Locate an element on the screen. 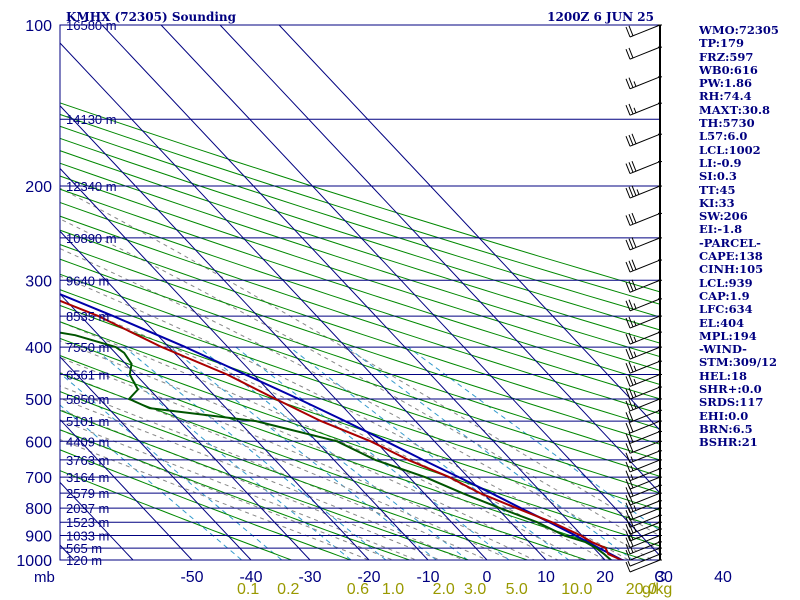 The width and height of the screenshot is (800, 600). sounding-index: LCL:939 is located at coordinates (726, 283).